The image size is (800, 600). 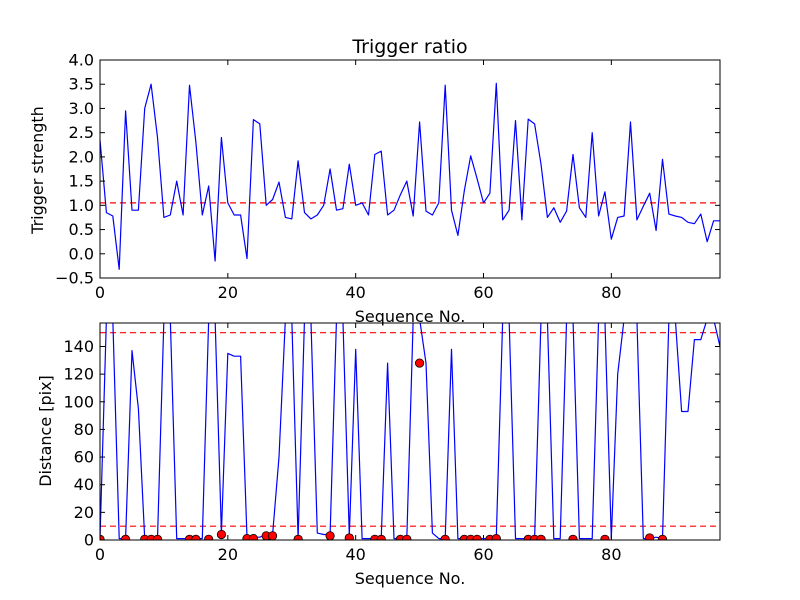 I want to click on y-tick-label: 1.5, so click(x=81, y=181).